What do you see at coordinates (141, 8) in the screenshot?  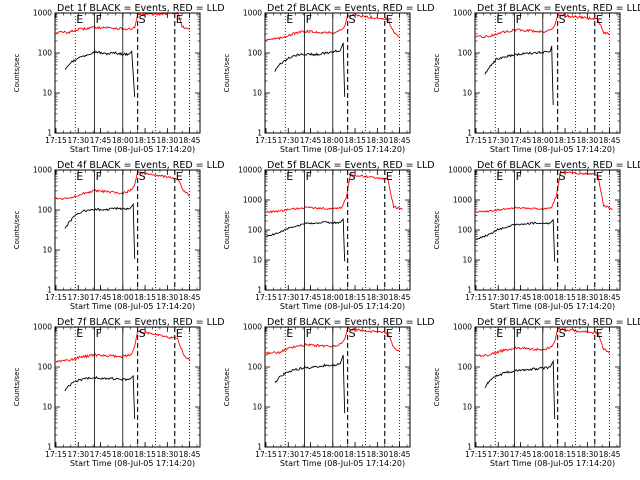 I see `panel-title: Det 1f BLACK = Events, RED = LLD` at bounding box center [141, 8].